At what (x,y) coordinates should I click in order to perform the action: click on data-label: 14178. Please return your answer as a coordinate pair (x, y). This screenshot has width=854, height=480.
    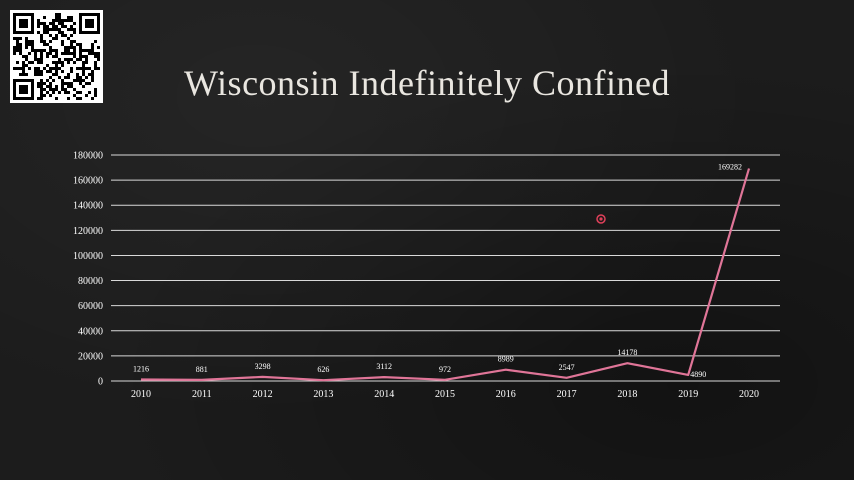
    Looking at the image, I should click on (627, 352).